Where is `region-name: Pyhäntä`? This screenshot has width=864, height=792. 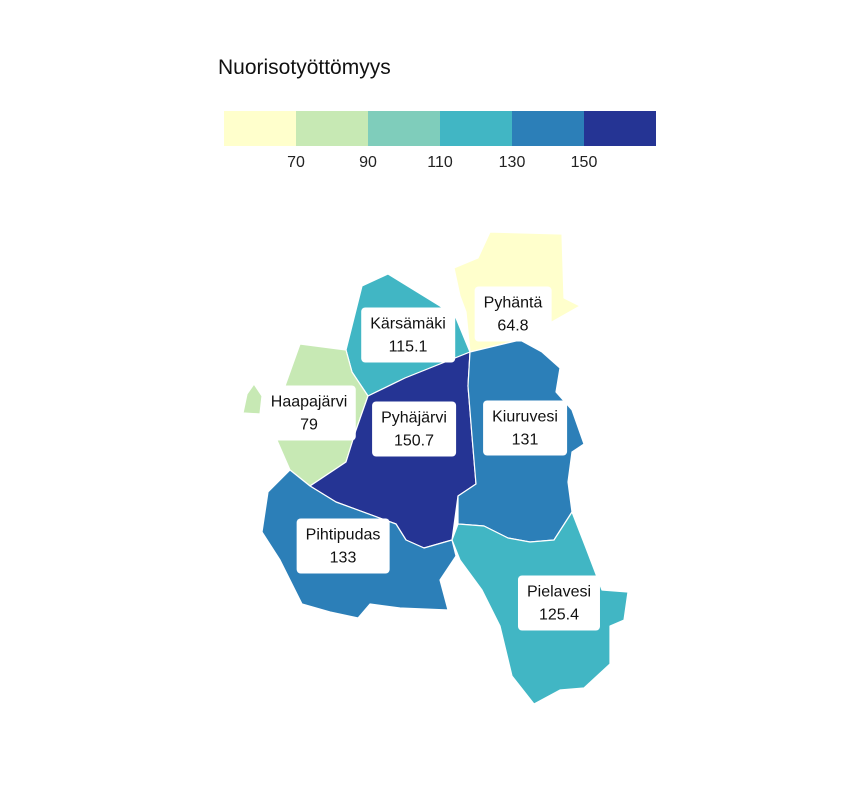 region-name: Pyhäntä is located at coordinates (513, 303).